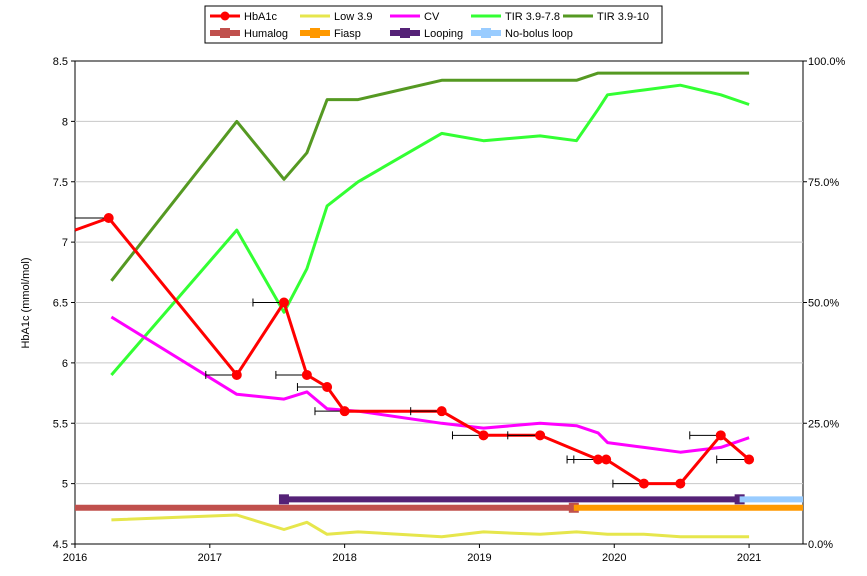  I want to click on bar-end-marker, so click(283, 499).